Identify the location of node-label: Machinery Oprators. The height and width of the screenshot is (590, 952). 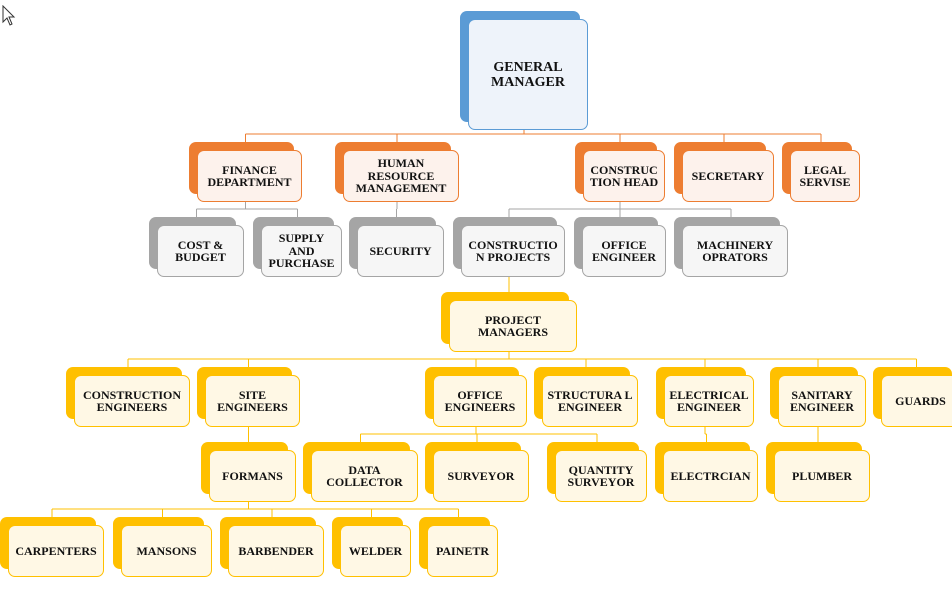
(735, 251).